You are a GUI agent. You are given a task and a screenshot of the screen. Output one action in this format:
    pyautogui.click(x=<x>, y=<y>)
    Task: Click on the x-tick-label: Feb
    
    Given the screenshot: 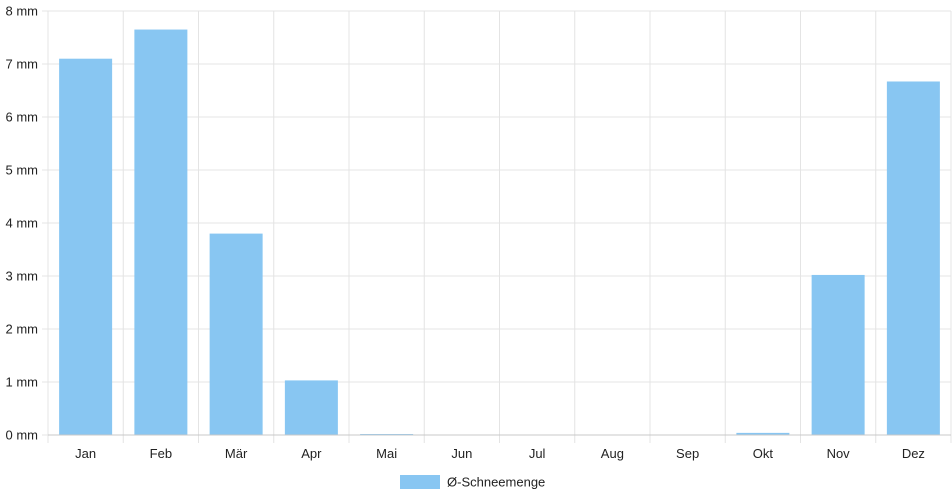 What is the action you would take?
    pyautogui.click(x=161, y=453)
    